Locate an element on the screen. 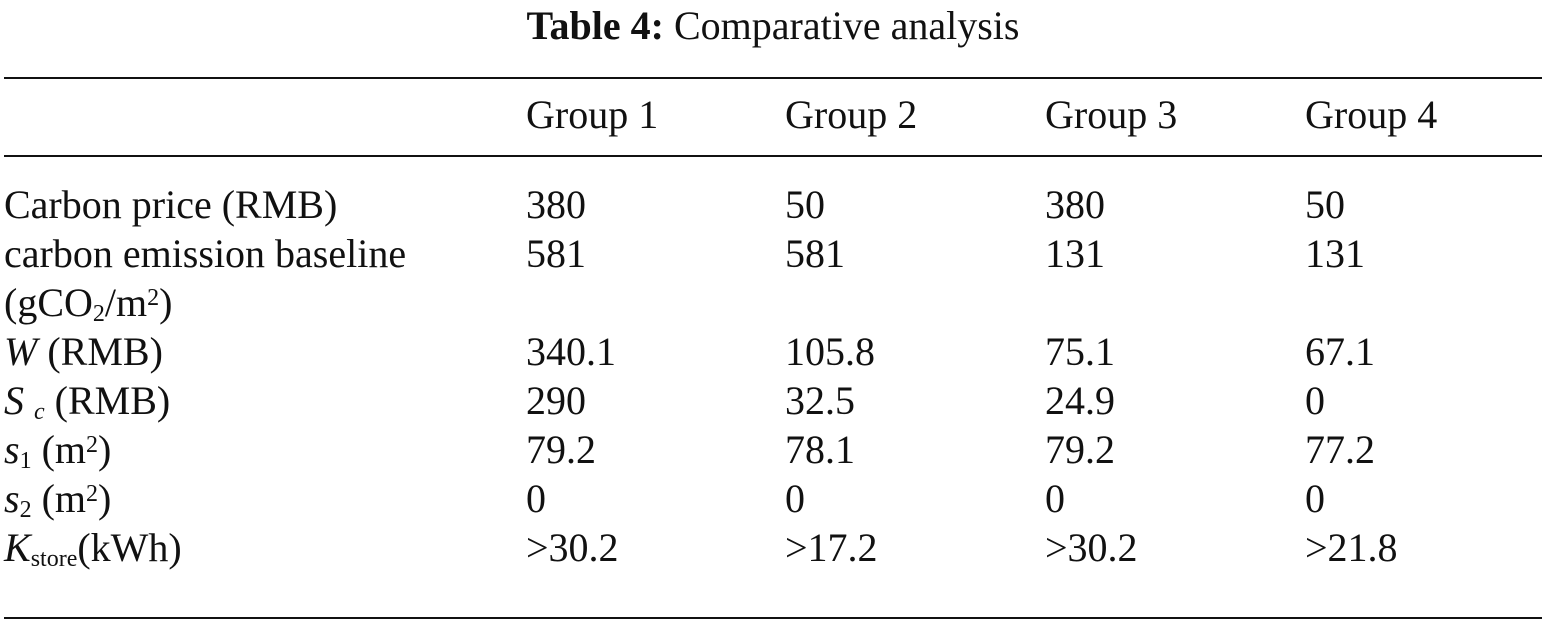  table-row: s2 (m2) 0 0 0 0 is located at coordinates (773, 498).